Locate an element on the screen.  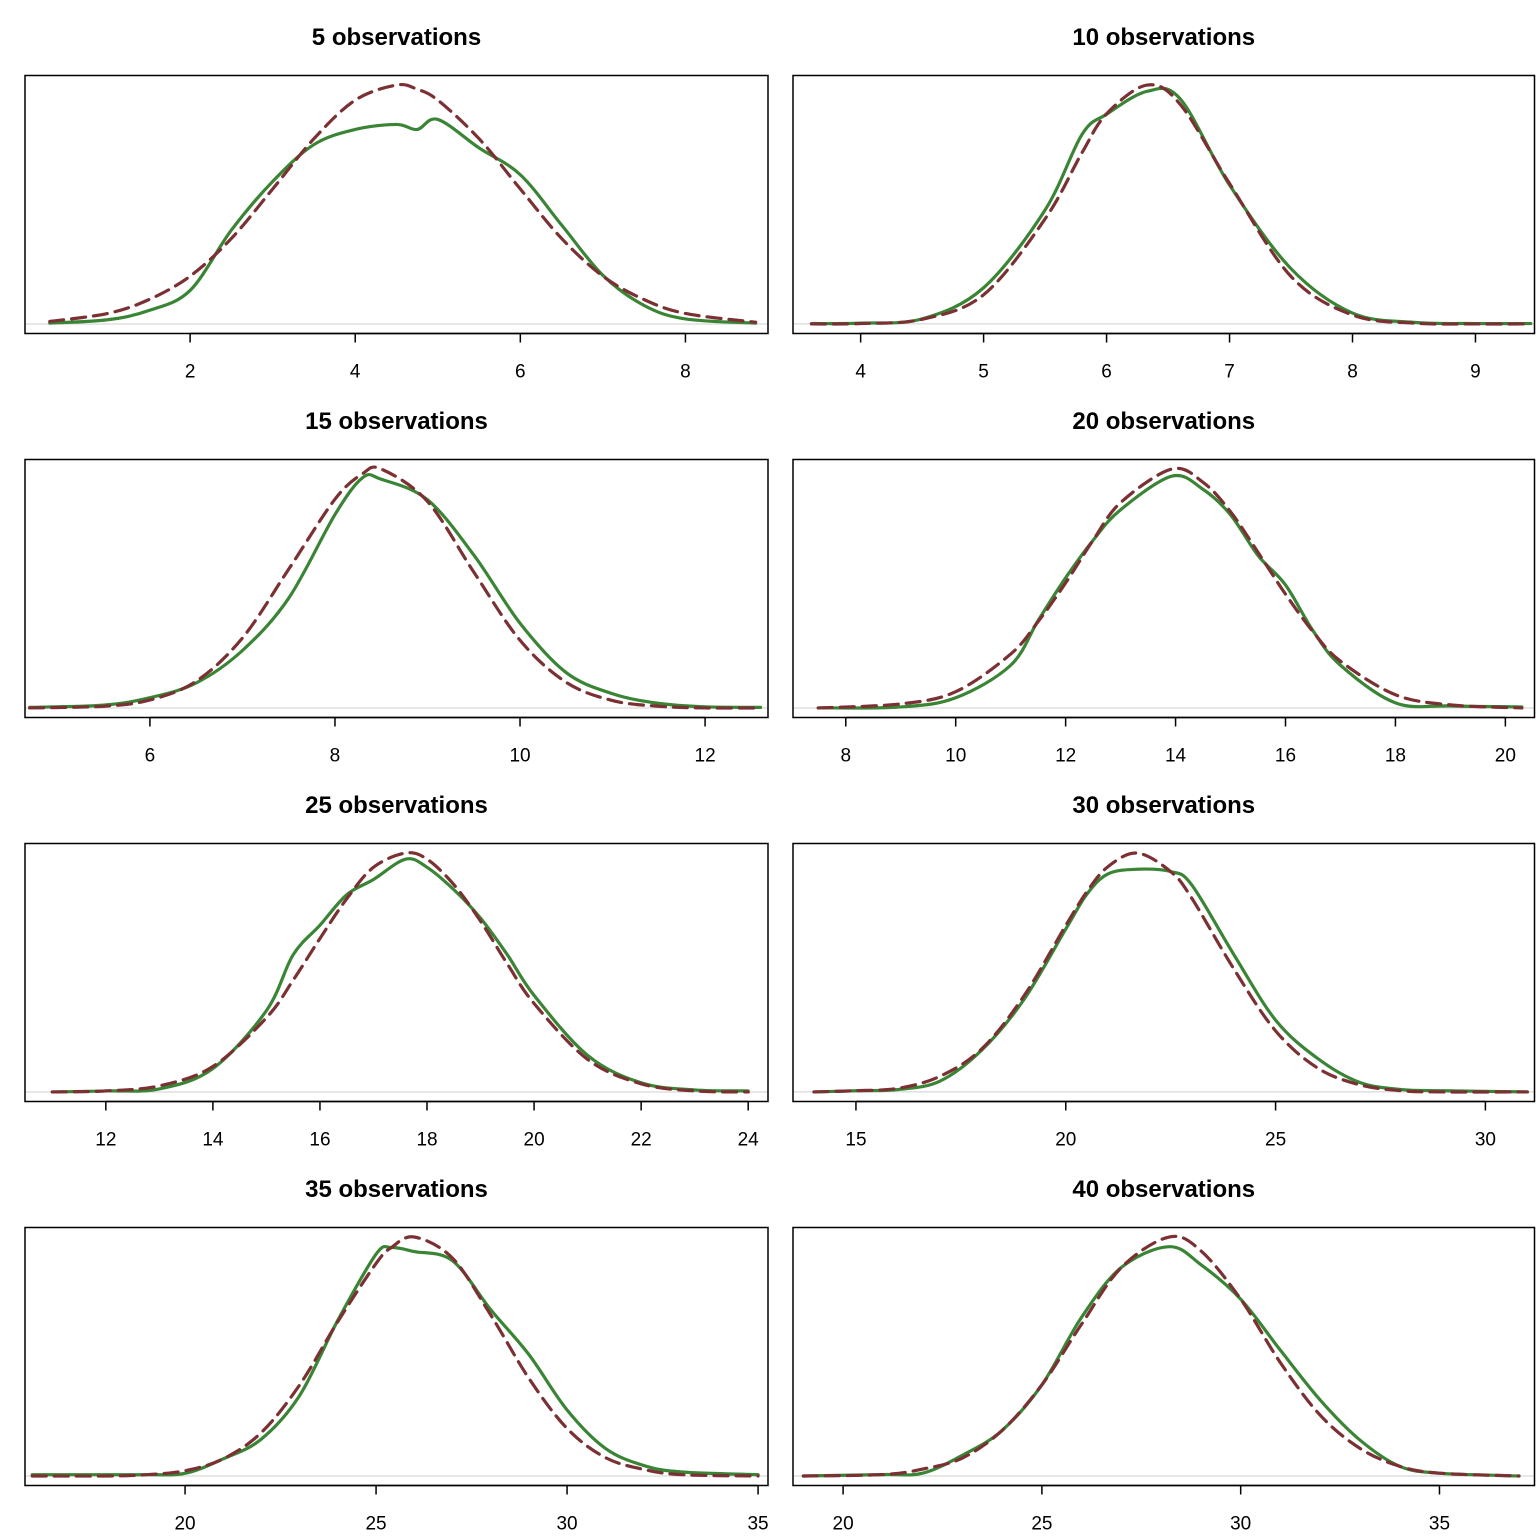
panel: 35 observations 20 25 30 35 is located at coordinates (396, 1355).